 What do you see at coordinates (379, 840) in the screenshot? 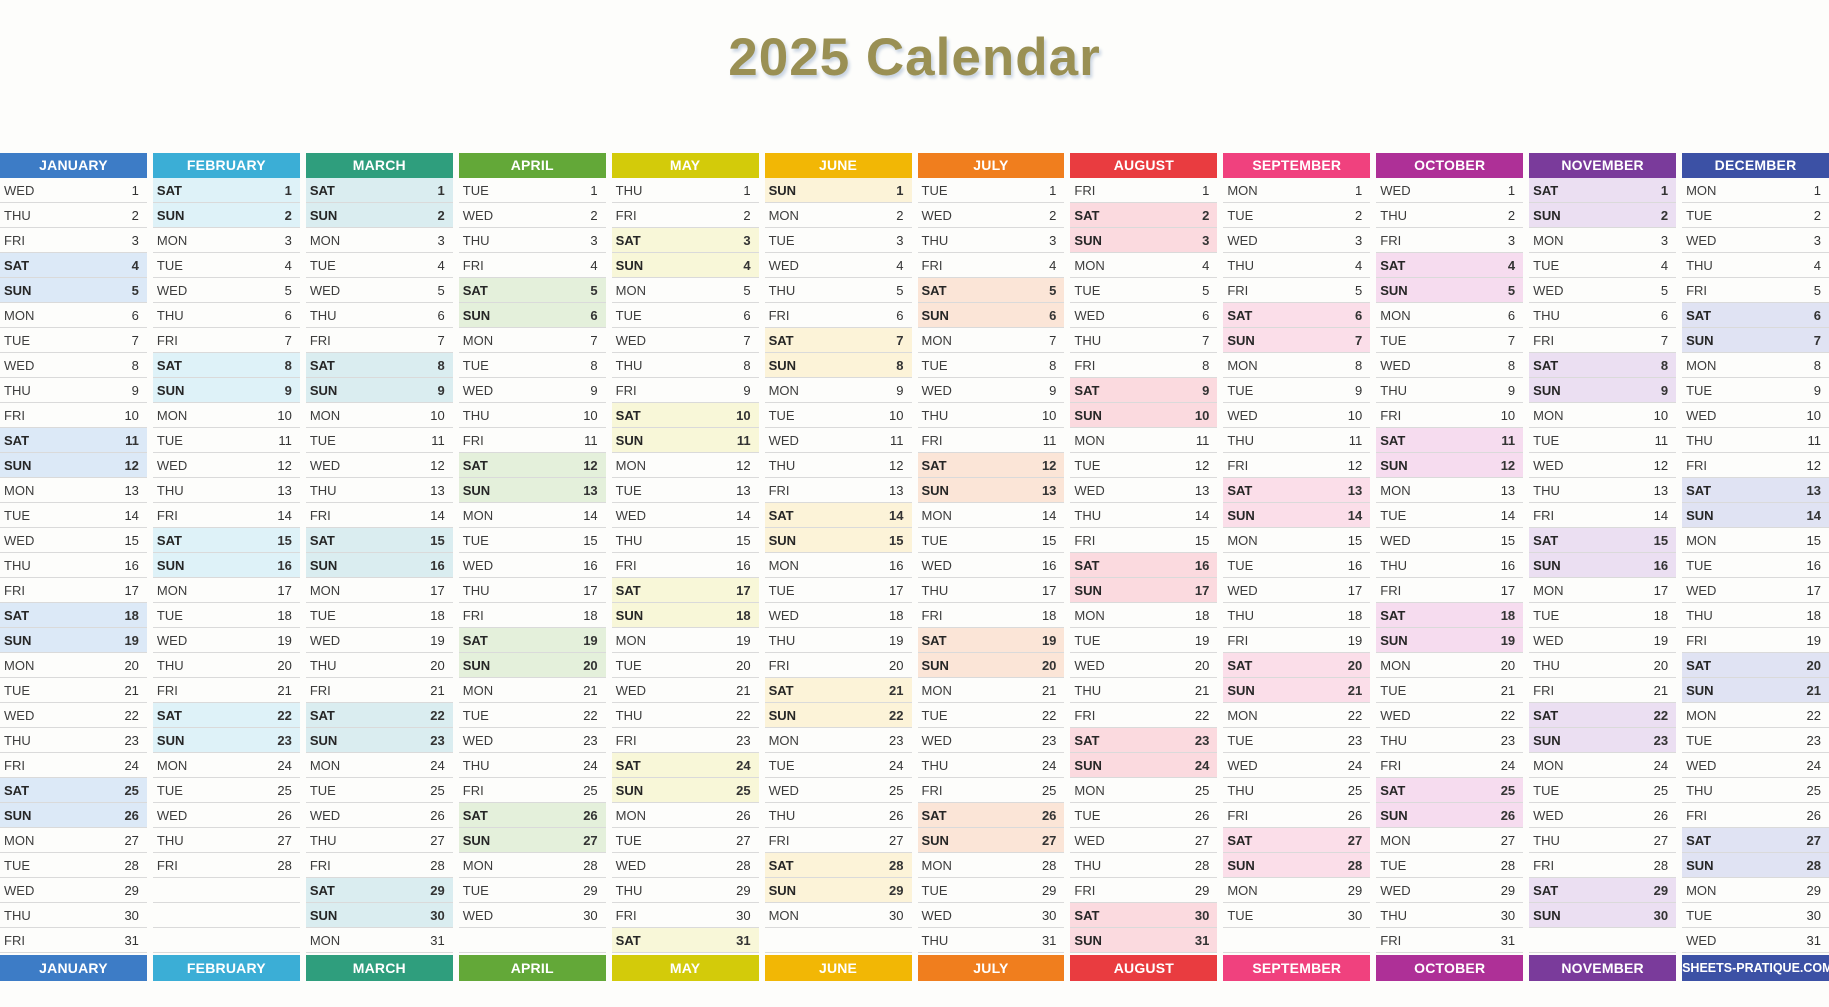
I see `day-cell: THU 27` at bounding box center [379, 840].